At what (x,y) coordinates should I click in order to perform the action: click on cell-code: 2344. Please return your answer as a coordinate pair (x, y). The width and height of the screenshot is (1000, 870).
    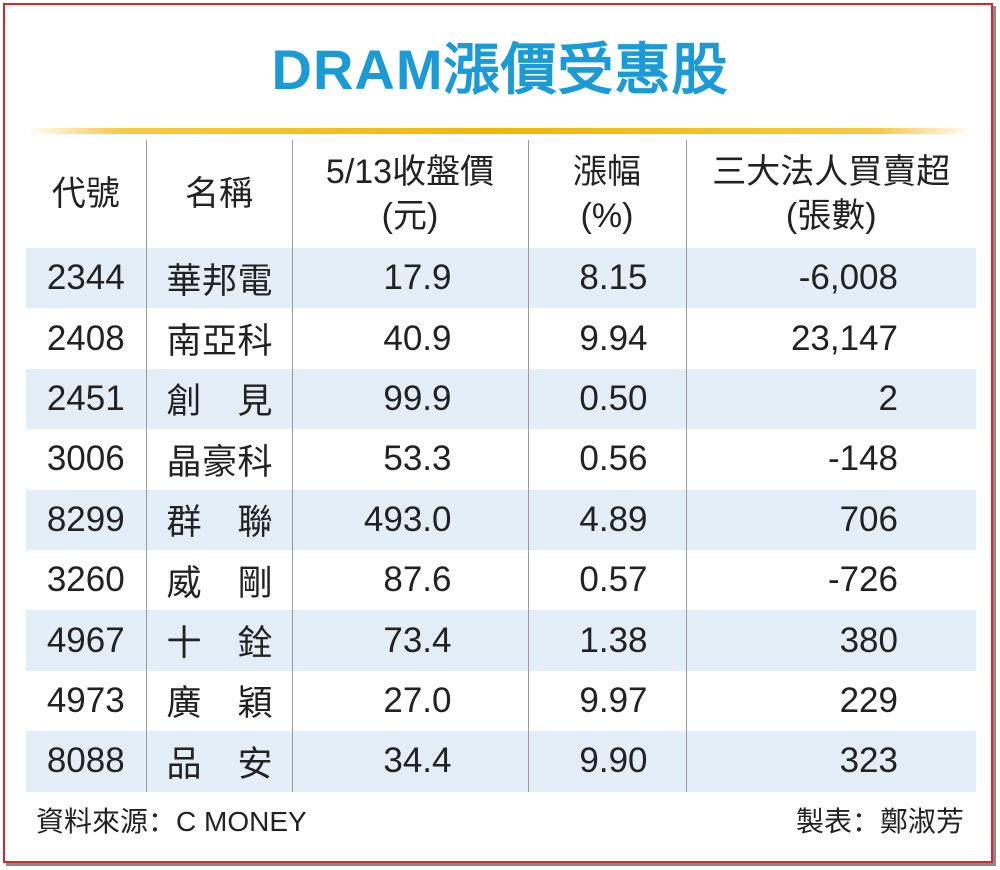
    Looking at the image, I should click on (86, 278).